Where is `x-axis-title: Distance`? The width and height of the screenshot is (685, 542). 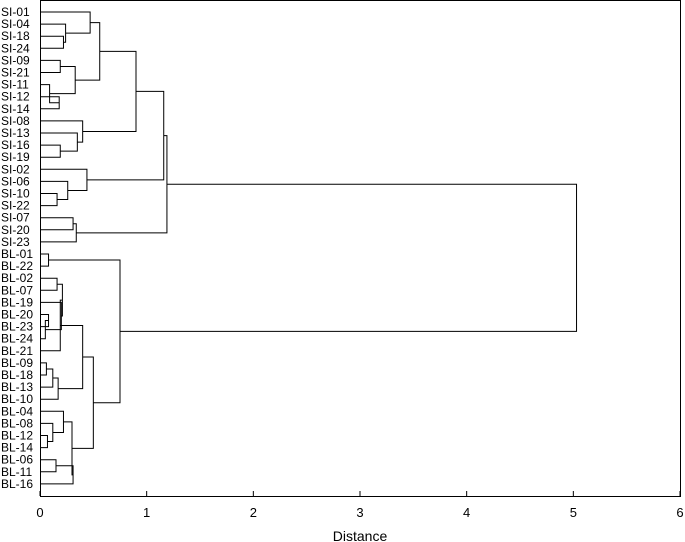 x-axis-title: Distance is located at coordinates (360, 535).